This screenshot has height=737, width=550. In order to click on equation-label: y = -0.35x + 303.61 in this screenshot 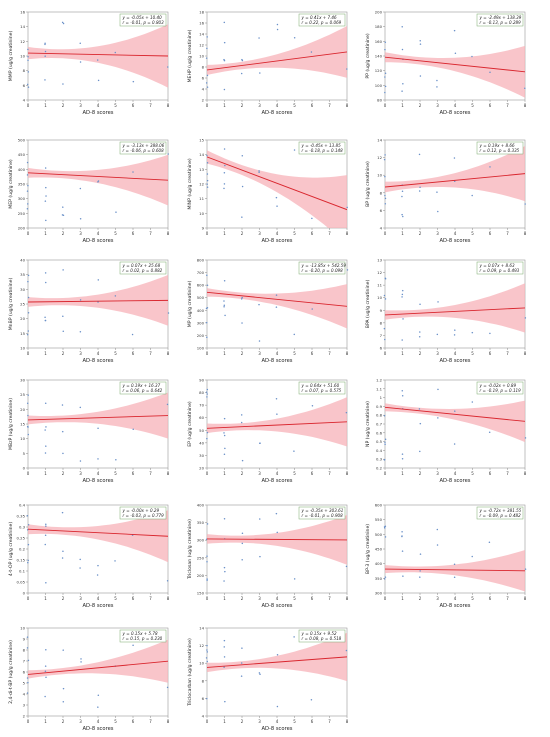, I will do `click(322, 510)`.